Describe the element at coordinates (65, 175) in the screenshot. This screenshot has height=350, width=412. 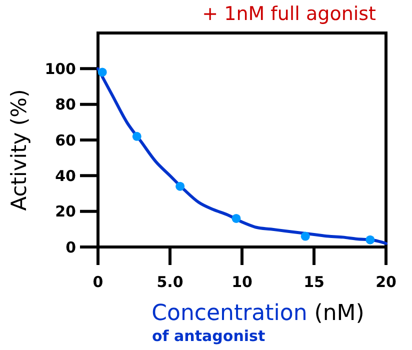
I see `y-tick-label: 40` at that location.